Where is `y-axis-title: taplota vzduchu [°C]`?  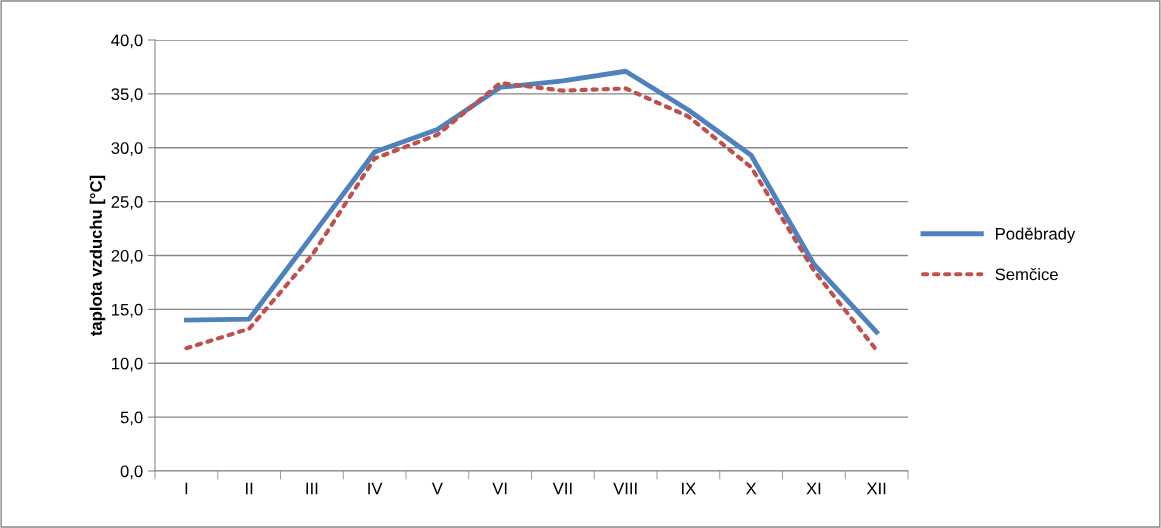
y-axis-title: taplota vzduchu [°C] is located at coordinates (97, 255).